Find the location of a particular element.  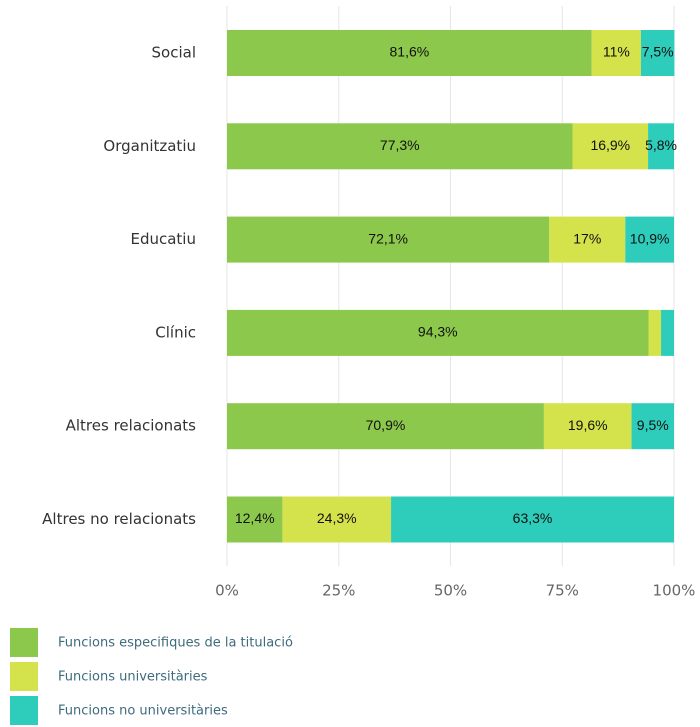

value-label: 81,6% is located at coordinates (410, 52).